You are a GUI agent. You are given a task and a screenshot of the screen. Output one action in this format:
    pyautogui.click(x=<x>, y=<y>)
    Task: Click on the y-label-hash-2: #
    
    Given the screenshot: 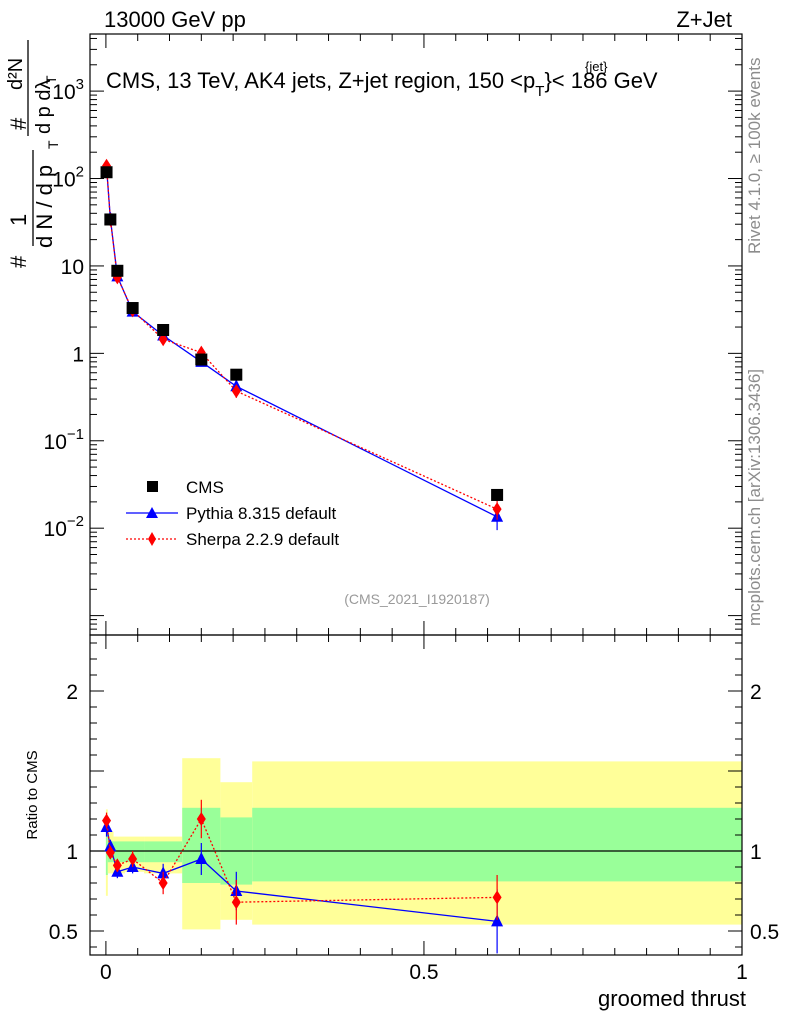 What is the action you would take?
    pyautogui.click(x=18, y=123)
    